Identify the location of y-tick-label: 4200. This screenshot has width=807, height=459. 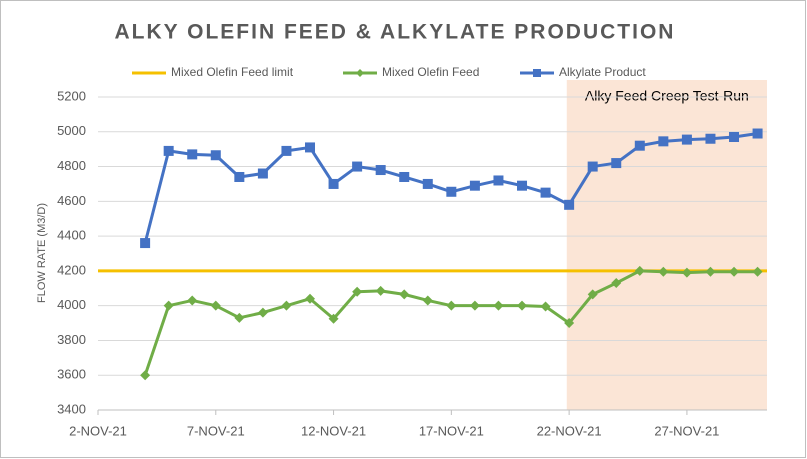
(71, 269).